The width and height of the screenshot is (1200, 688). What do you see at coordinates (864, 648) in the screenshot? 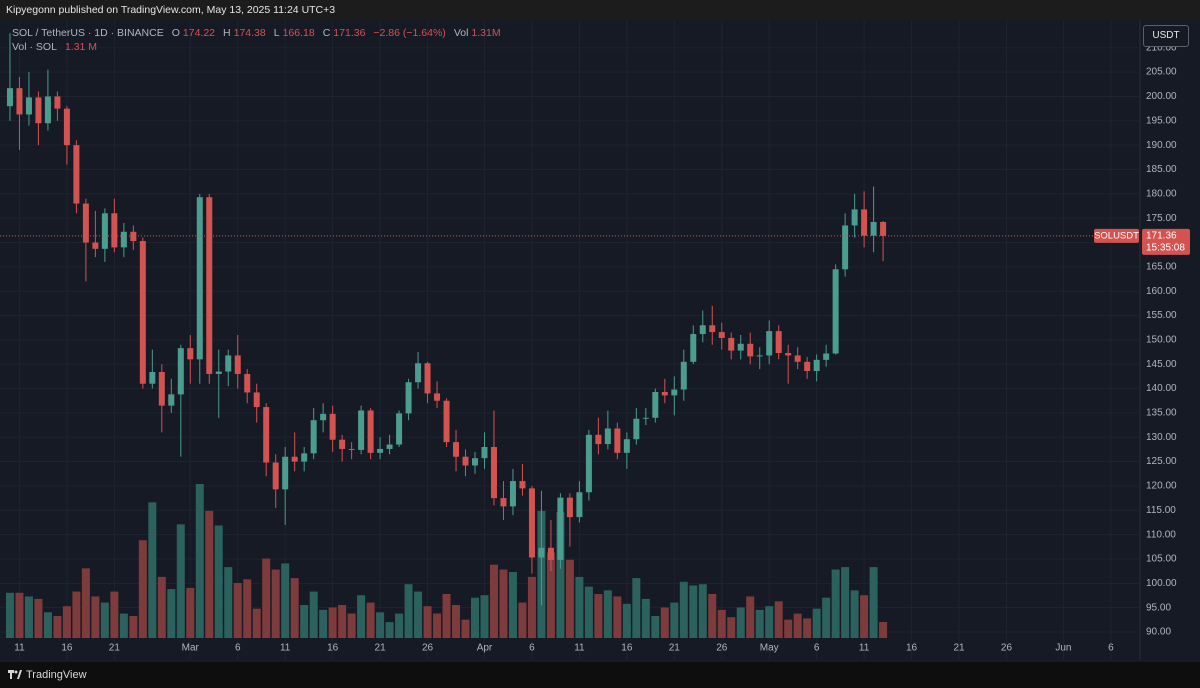
I see `x-tick-label: 11` at bounding box center [864, 648].